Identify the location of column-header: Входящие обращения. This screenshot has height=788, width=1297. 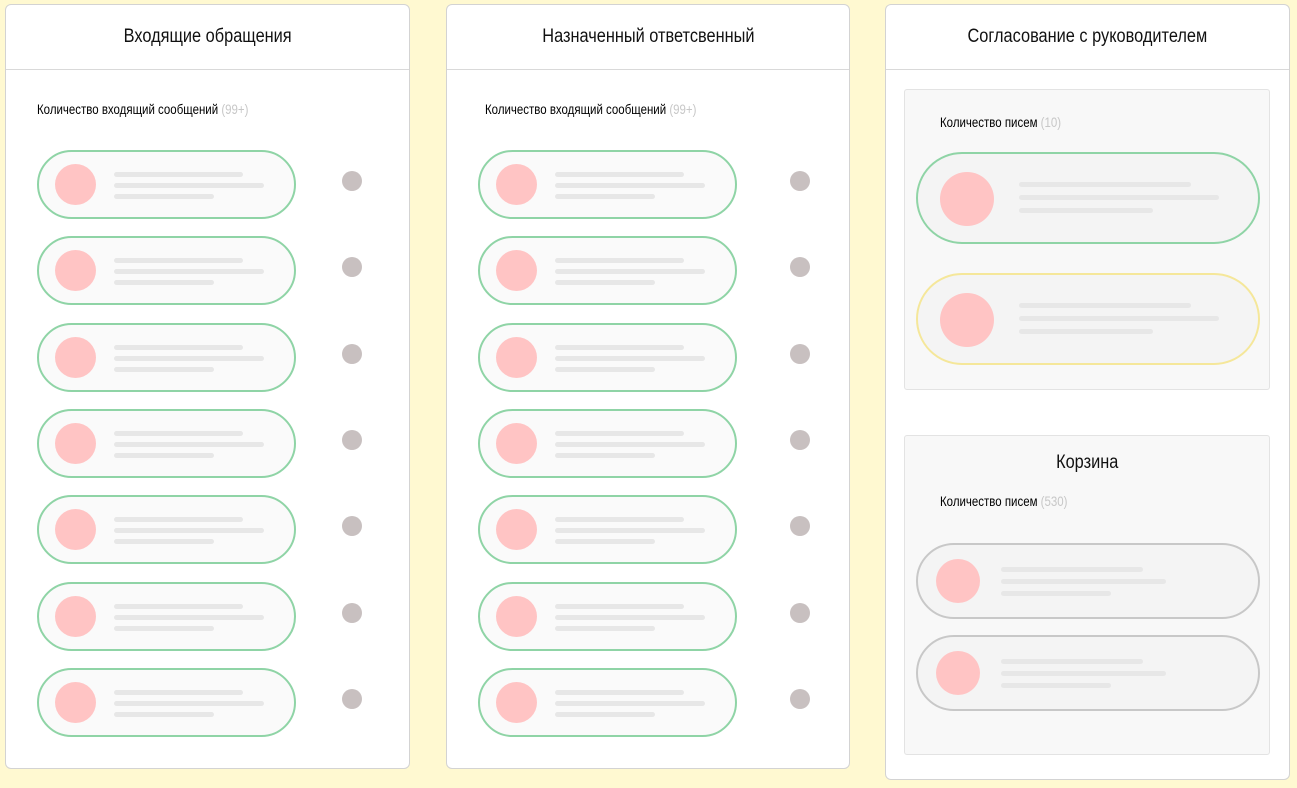
(207, 37).